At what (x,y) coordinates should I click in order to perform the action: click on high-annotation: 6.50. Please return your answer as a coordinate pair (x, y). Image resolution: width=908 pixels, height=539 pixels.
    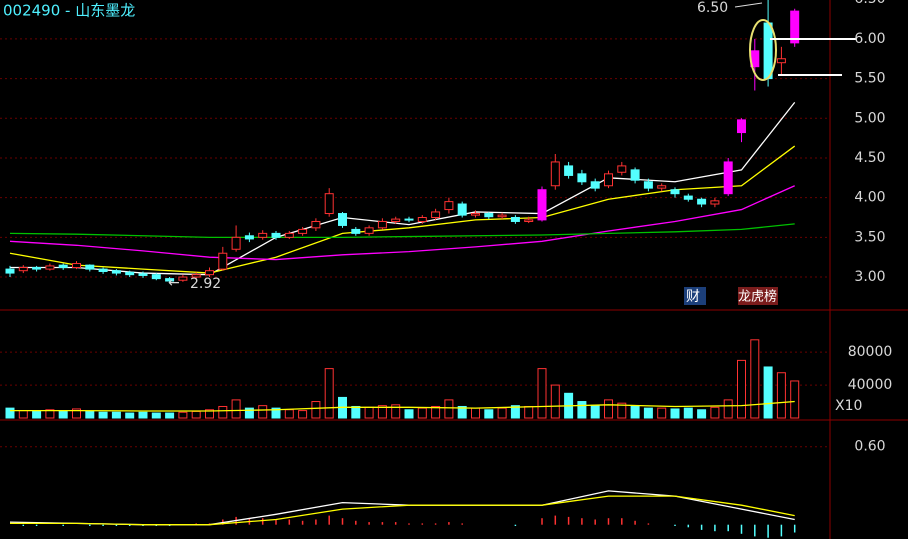
    Looking at the image, I should click on (712, 8).